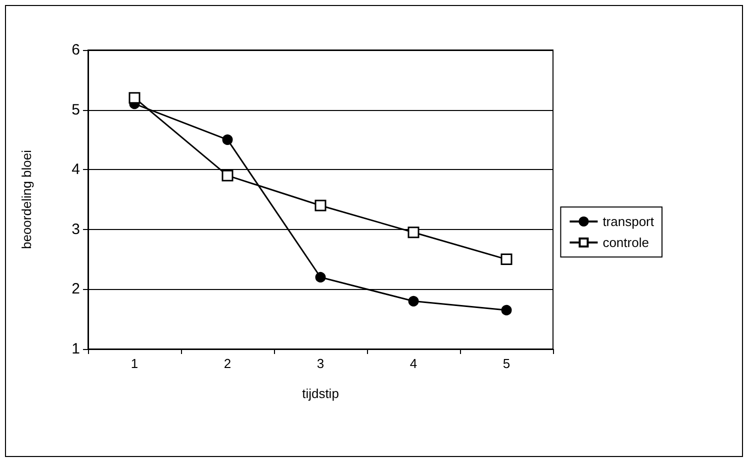  Describe the element at coordinates (628, 221) in the screenshot. I see `legend-label: transport` at that location.